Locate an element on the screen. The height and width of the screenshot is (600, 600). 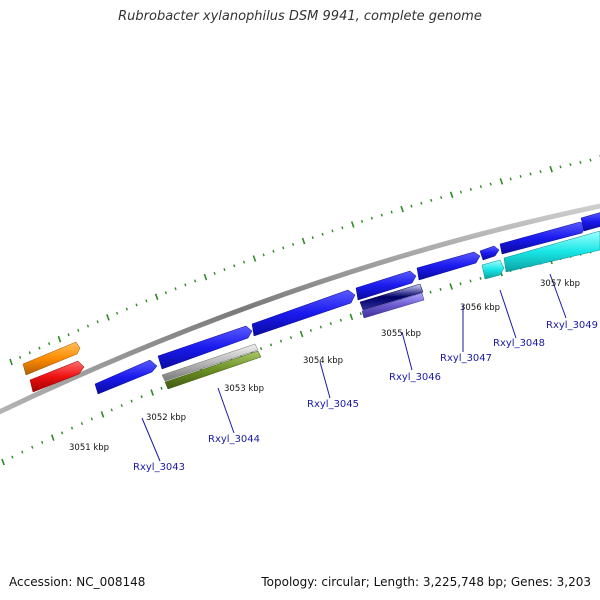
gray-feature is located at coordinates (210, 362).